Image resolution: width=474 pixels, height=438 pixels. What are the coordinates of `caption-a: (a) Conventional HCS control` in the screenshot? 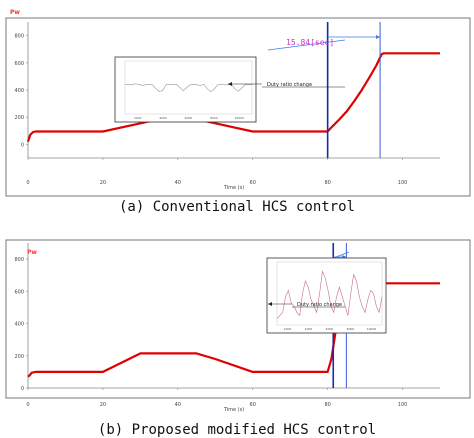 It's located at (237, 207).